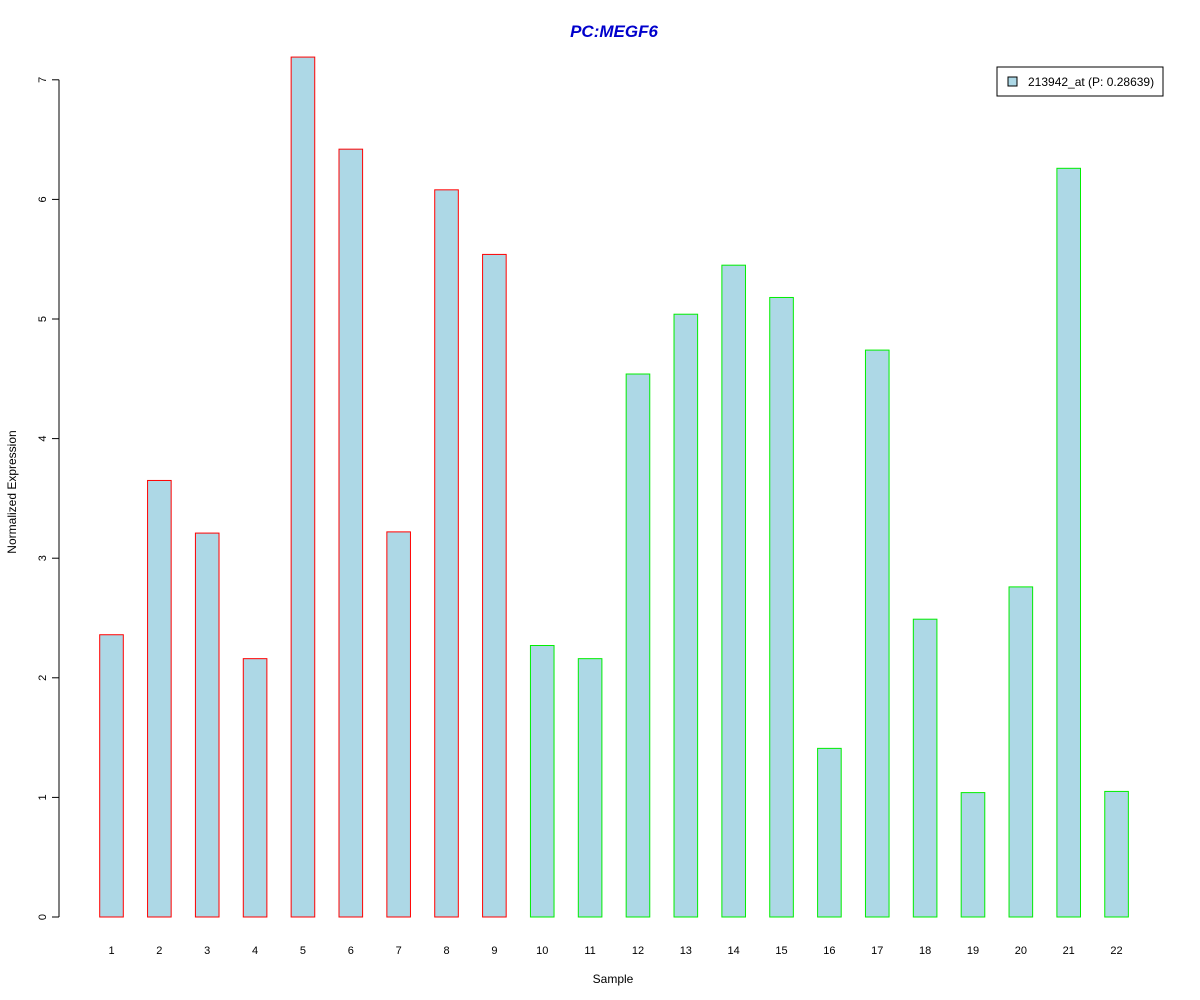 This screenshot has width=1200, height=1000. Describe the element at coordinates (43, 917) in the screenshot. I see `y-tick-label: 0` at that location.